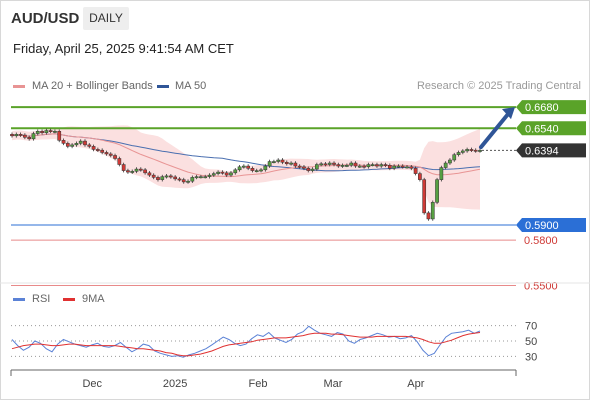  What do you see at coordinates (106, 18) in the screenshot?
I see `timeframe-badge: DAILY` at bounding box center [106, 18].